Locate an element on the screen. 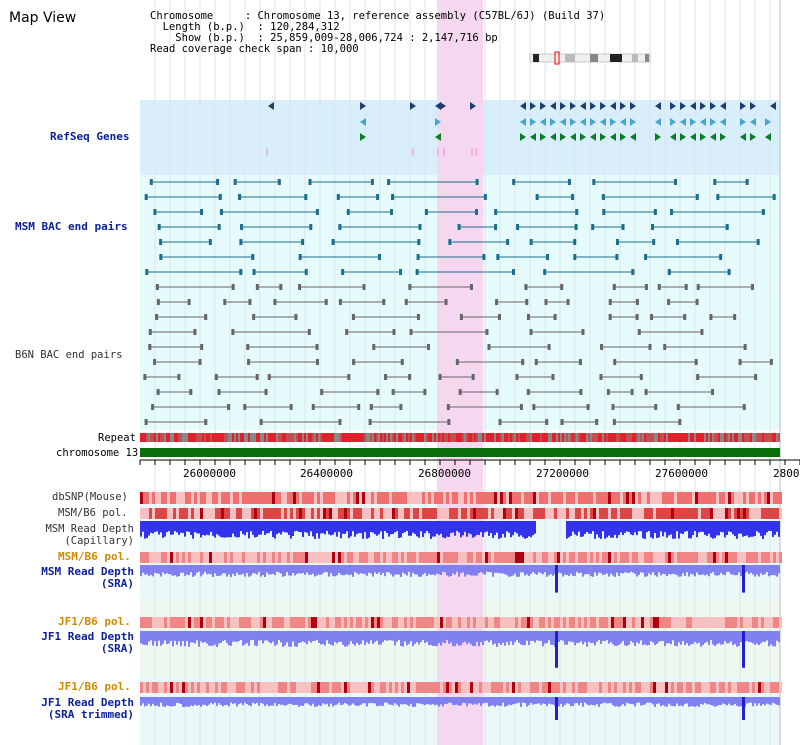 The height and width of the screenshot is (745, 800). track-label-b6n-bac: B6N BAC end pairs is located at coordinates (69, 355).